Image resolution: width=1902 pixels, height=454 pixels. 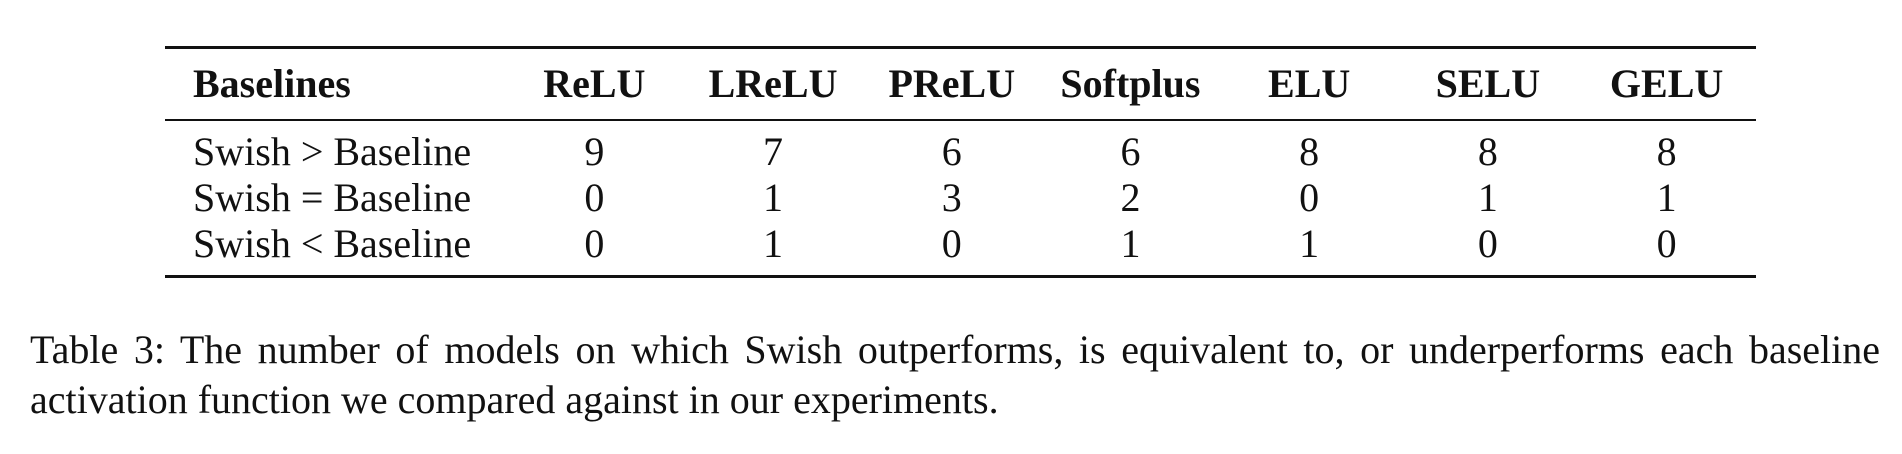 I want to click on table-cell: 3, so click(x=951, y=197).